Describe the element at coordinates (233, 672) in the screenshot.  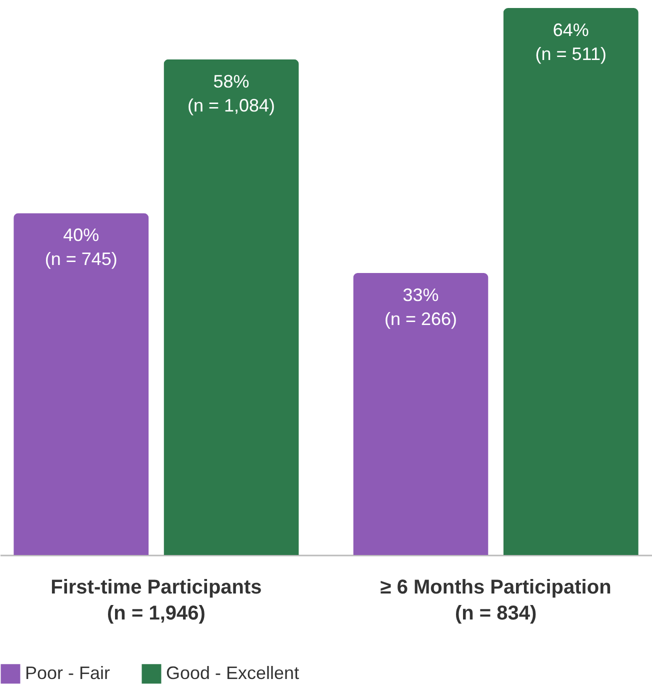
I see `legend-label: Good - Excellent` at that location.